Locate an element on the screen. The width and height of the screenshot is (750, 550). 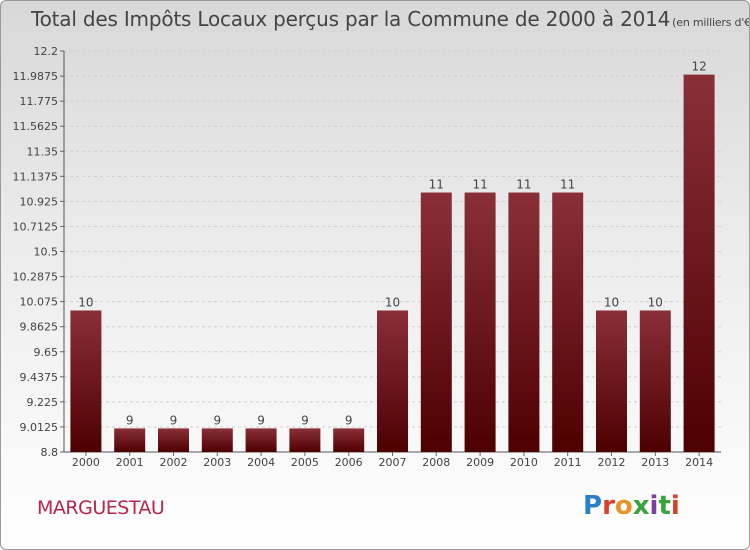
bar-value-label: 12 is located at coordinates (698, 67).